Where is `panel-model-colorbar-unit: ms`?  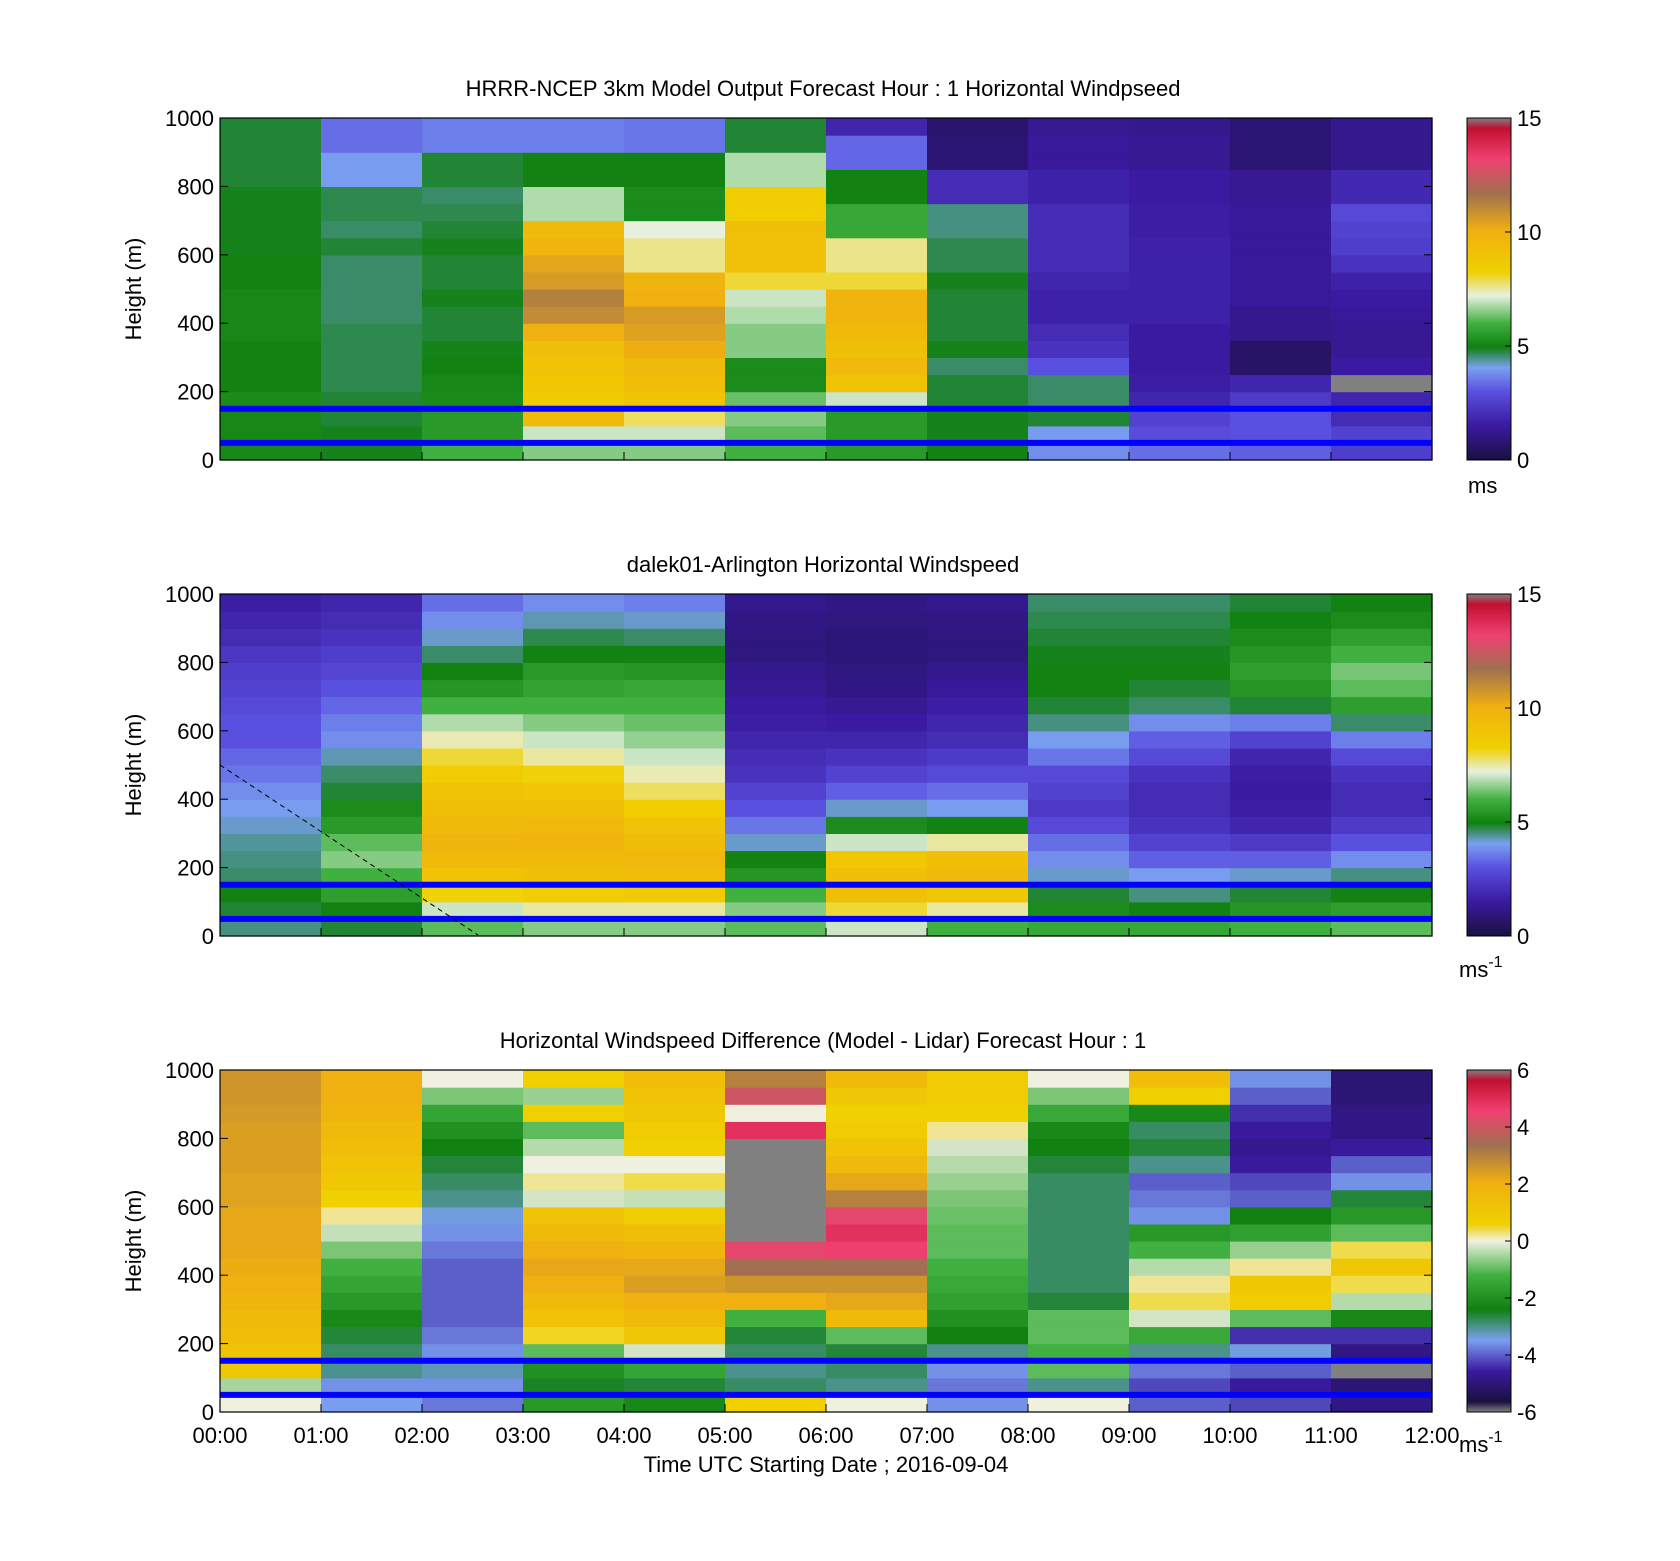 panel-model-colorbar-unit: ms is located at coordinates (1482, 485).